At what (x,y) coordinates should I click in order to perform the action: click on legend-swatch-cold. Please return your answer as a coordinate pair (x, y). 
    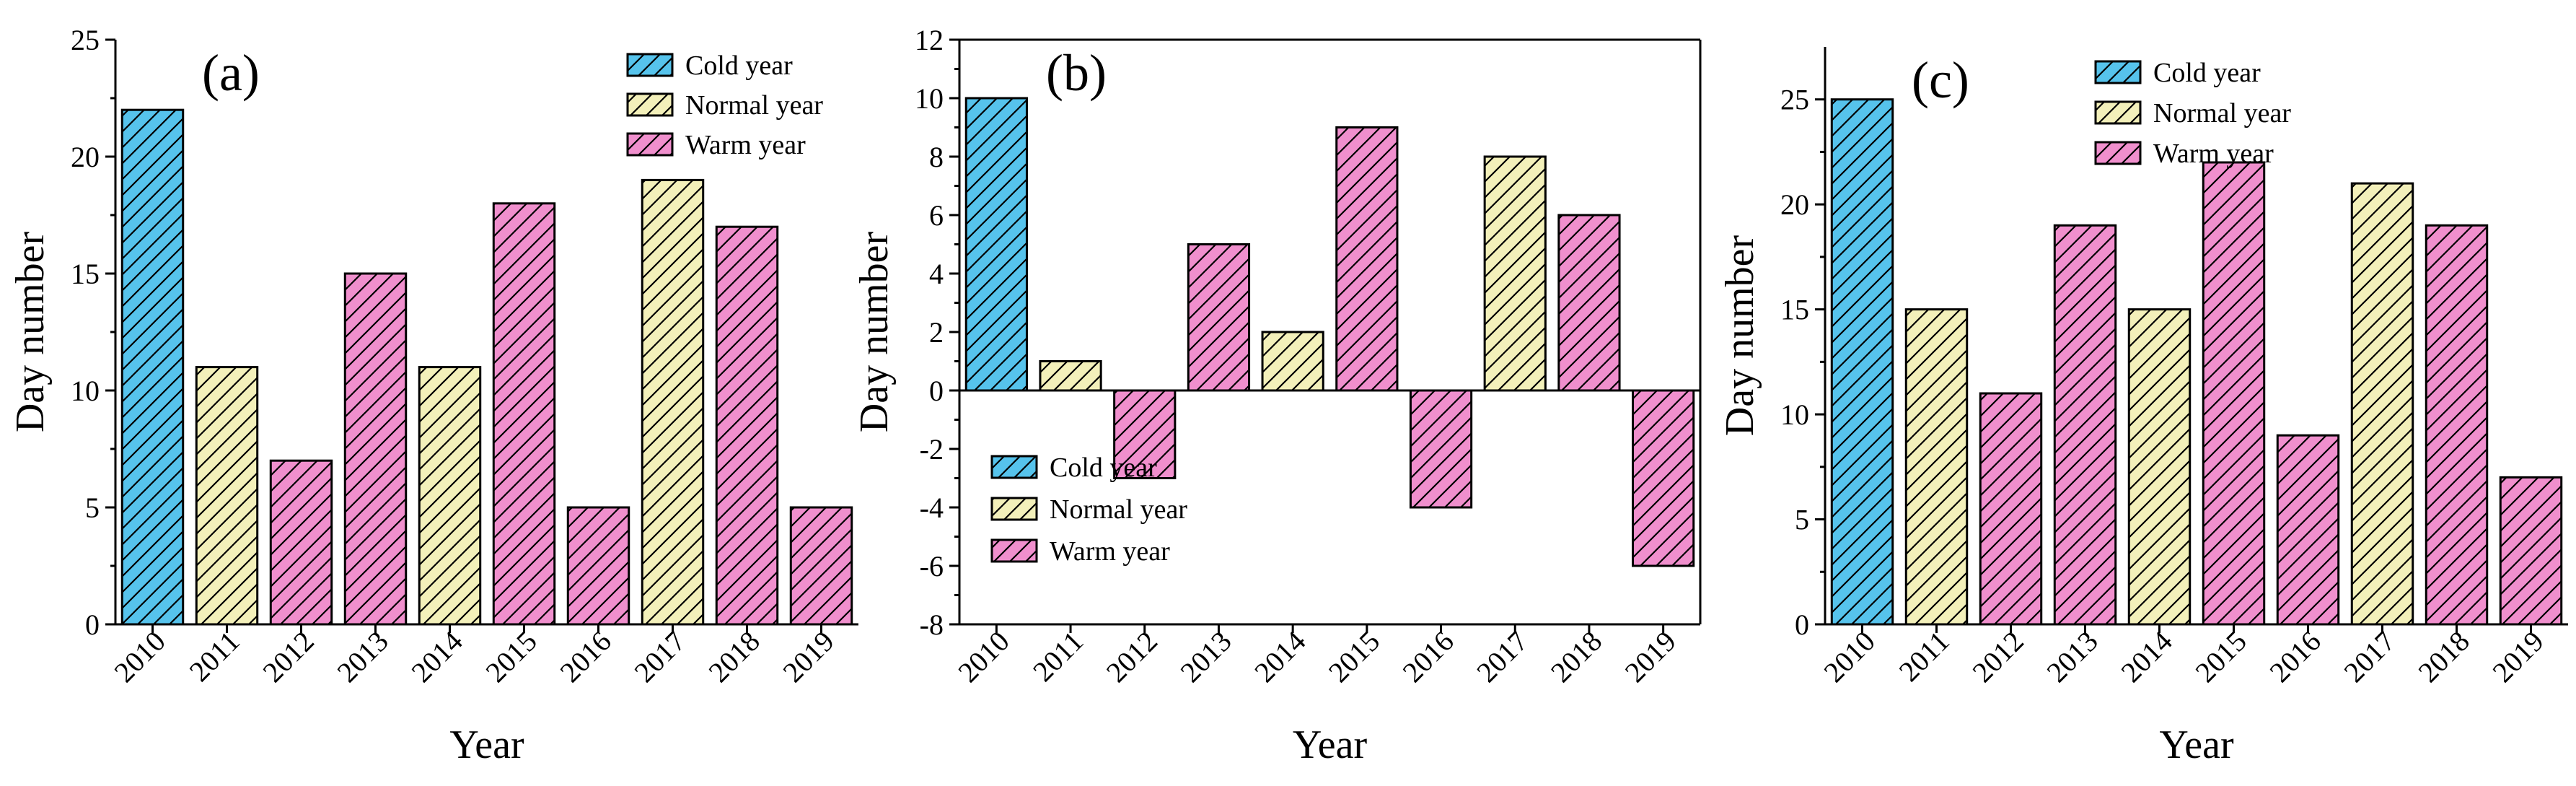
    Looking at the image, I should click on (2118, 72).